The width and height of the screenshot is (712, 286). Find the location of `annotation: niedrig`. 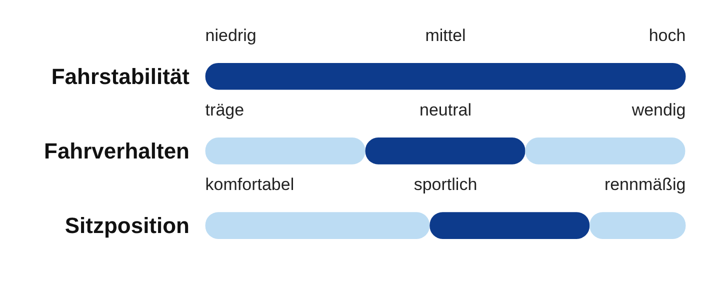

annotation: niedrig is located at coordinates (230, 36).